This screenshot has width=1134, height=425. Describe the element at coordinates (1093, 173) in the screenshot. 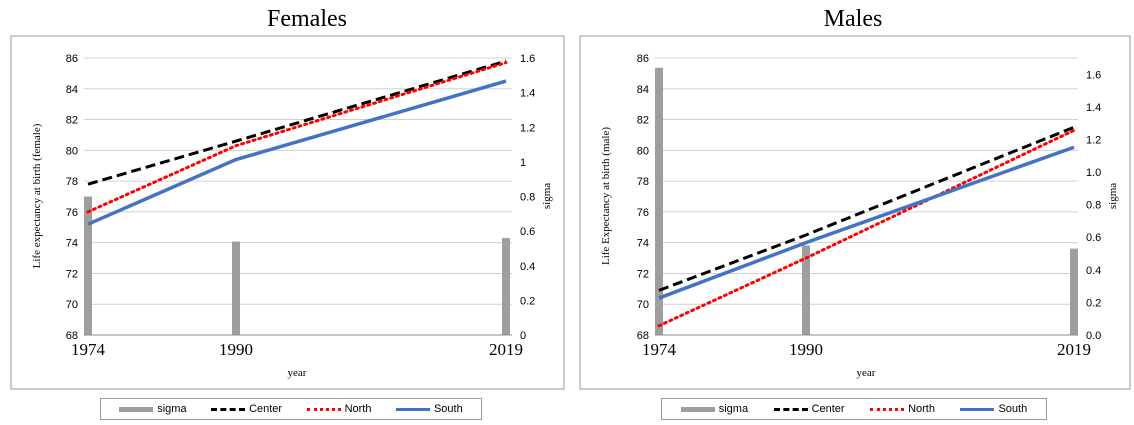

I see `y2-tick-label: 1.0` at that location.